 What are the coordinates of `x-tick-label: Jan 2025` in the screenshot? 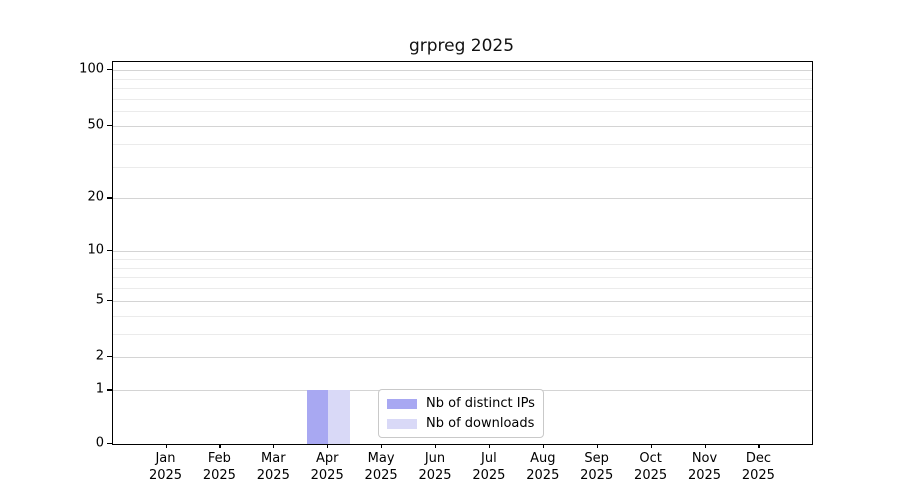 It's located at (165, 467).